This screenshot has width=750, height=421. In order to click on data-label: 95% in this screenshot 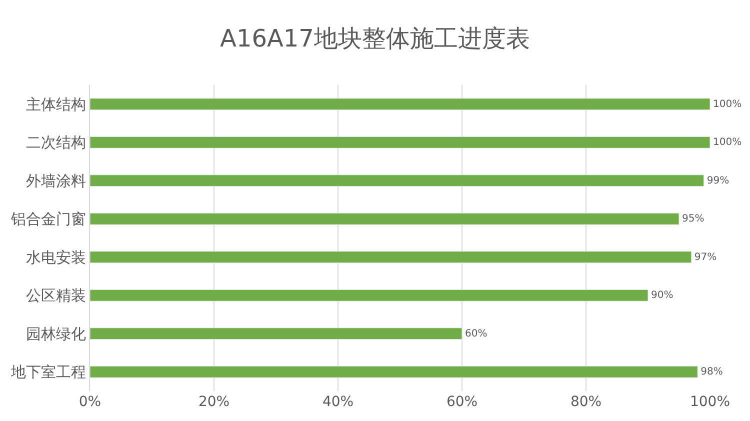, I will do `click(693, 219)`.